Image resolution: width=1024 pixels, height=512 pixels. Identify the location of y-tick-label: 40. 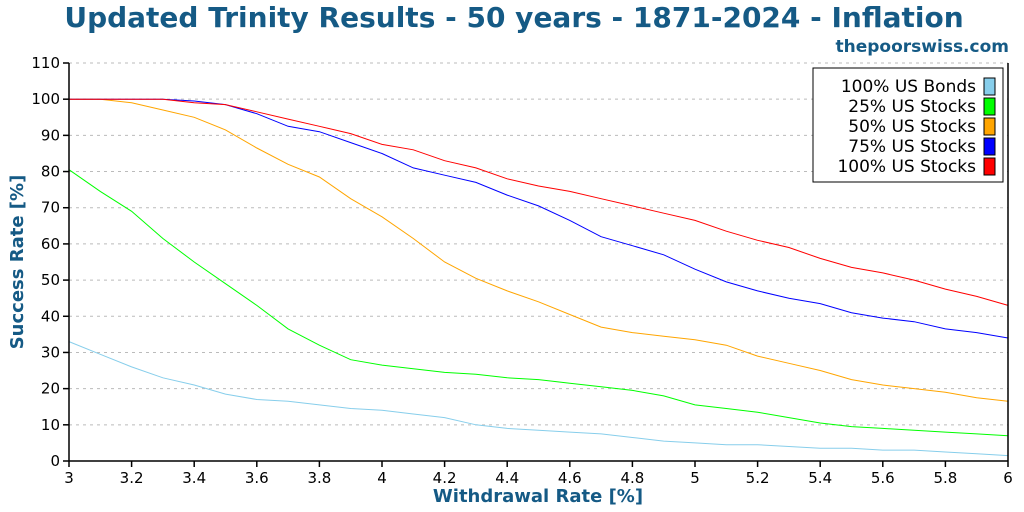
(50, 316).